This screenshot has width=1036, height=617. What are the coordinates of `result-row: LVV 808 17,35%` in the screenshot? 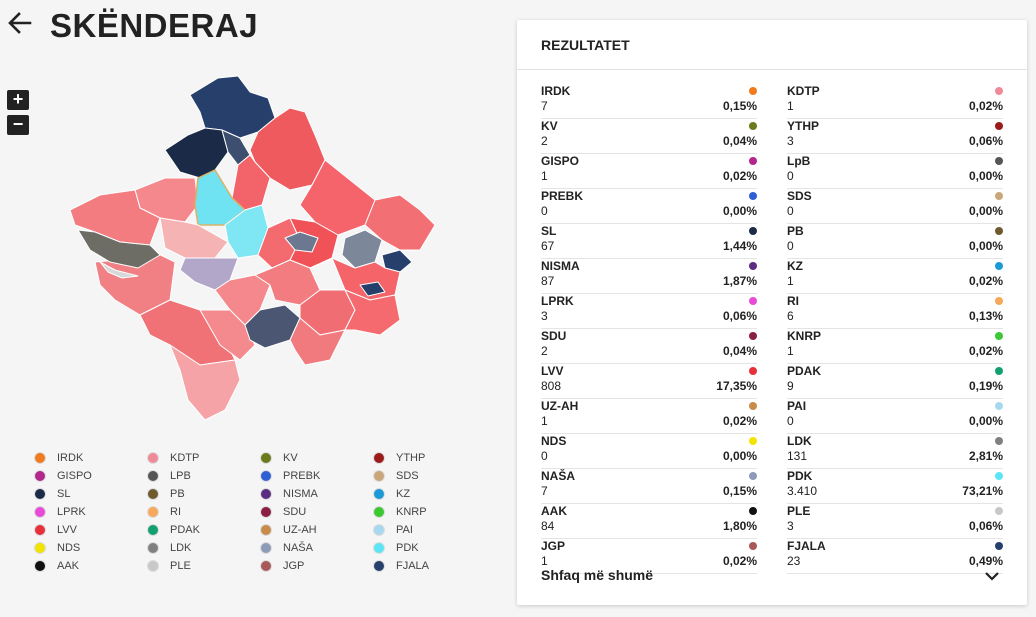 It's located at (649, 381).